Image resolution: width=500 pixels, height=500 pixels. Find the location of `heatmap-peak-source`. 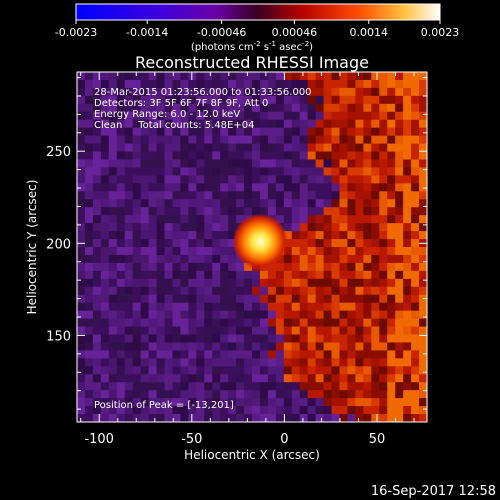

heatmap-peak-source is located at coordinates (260, 241).